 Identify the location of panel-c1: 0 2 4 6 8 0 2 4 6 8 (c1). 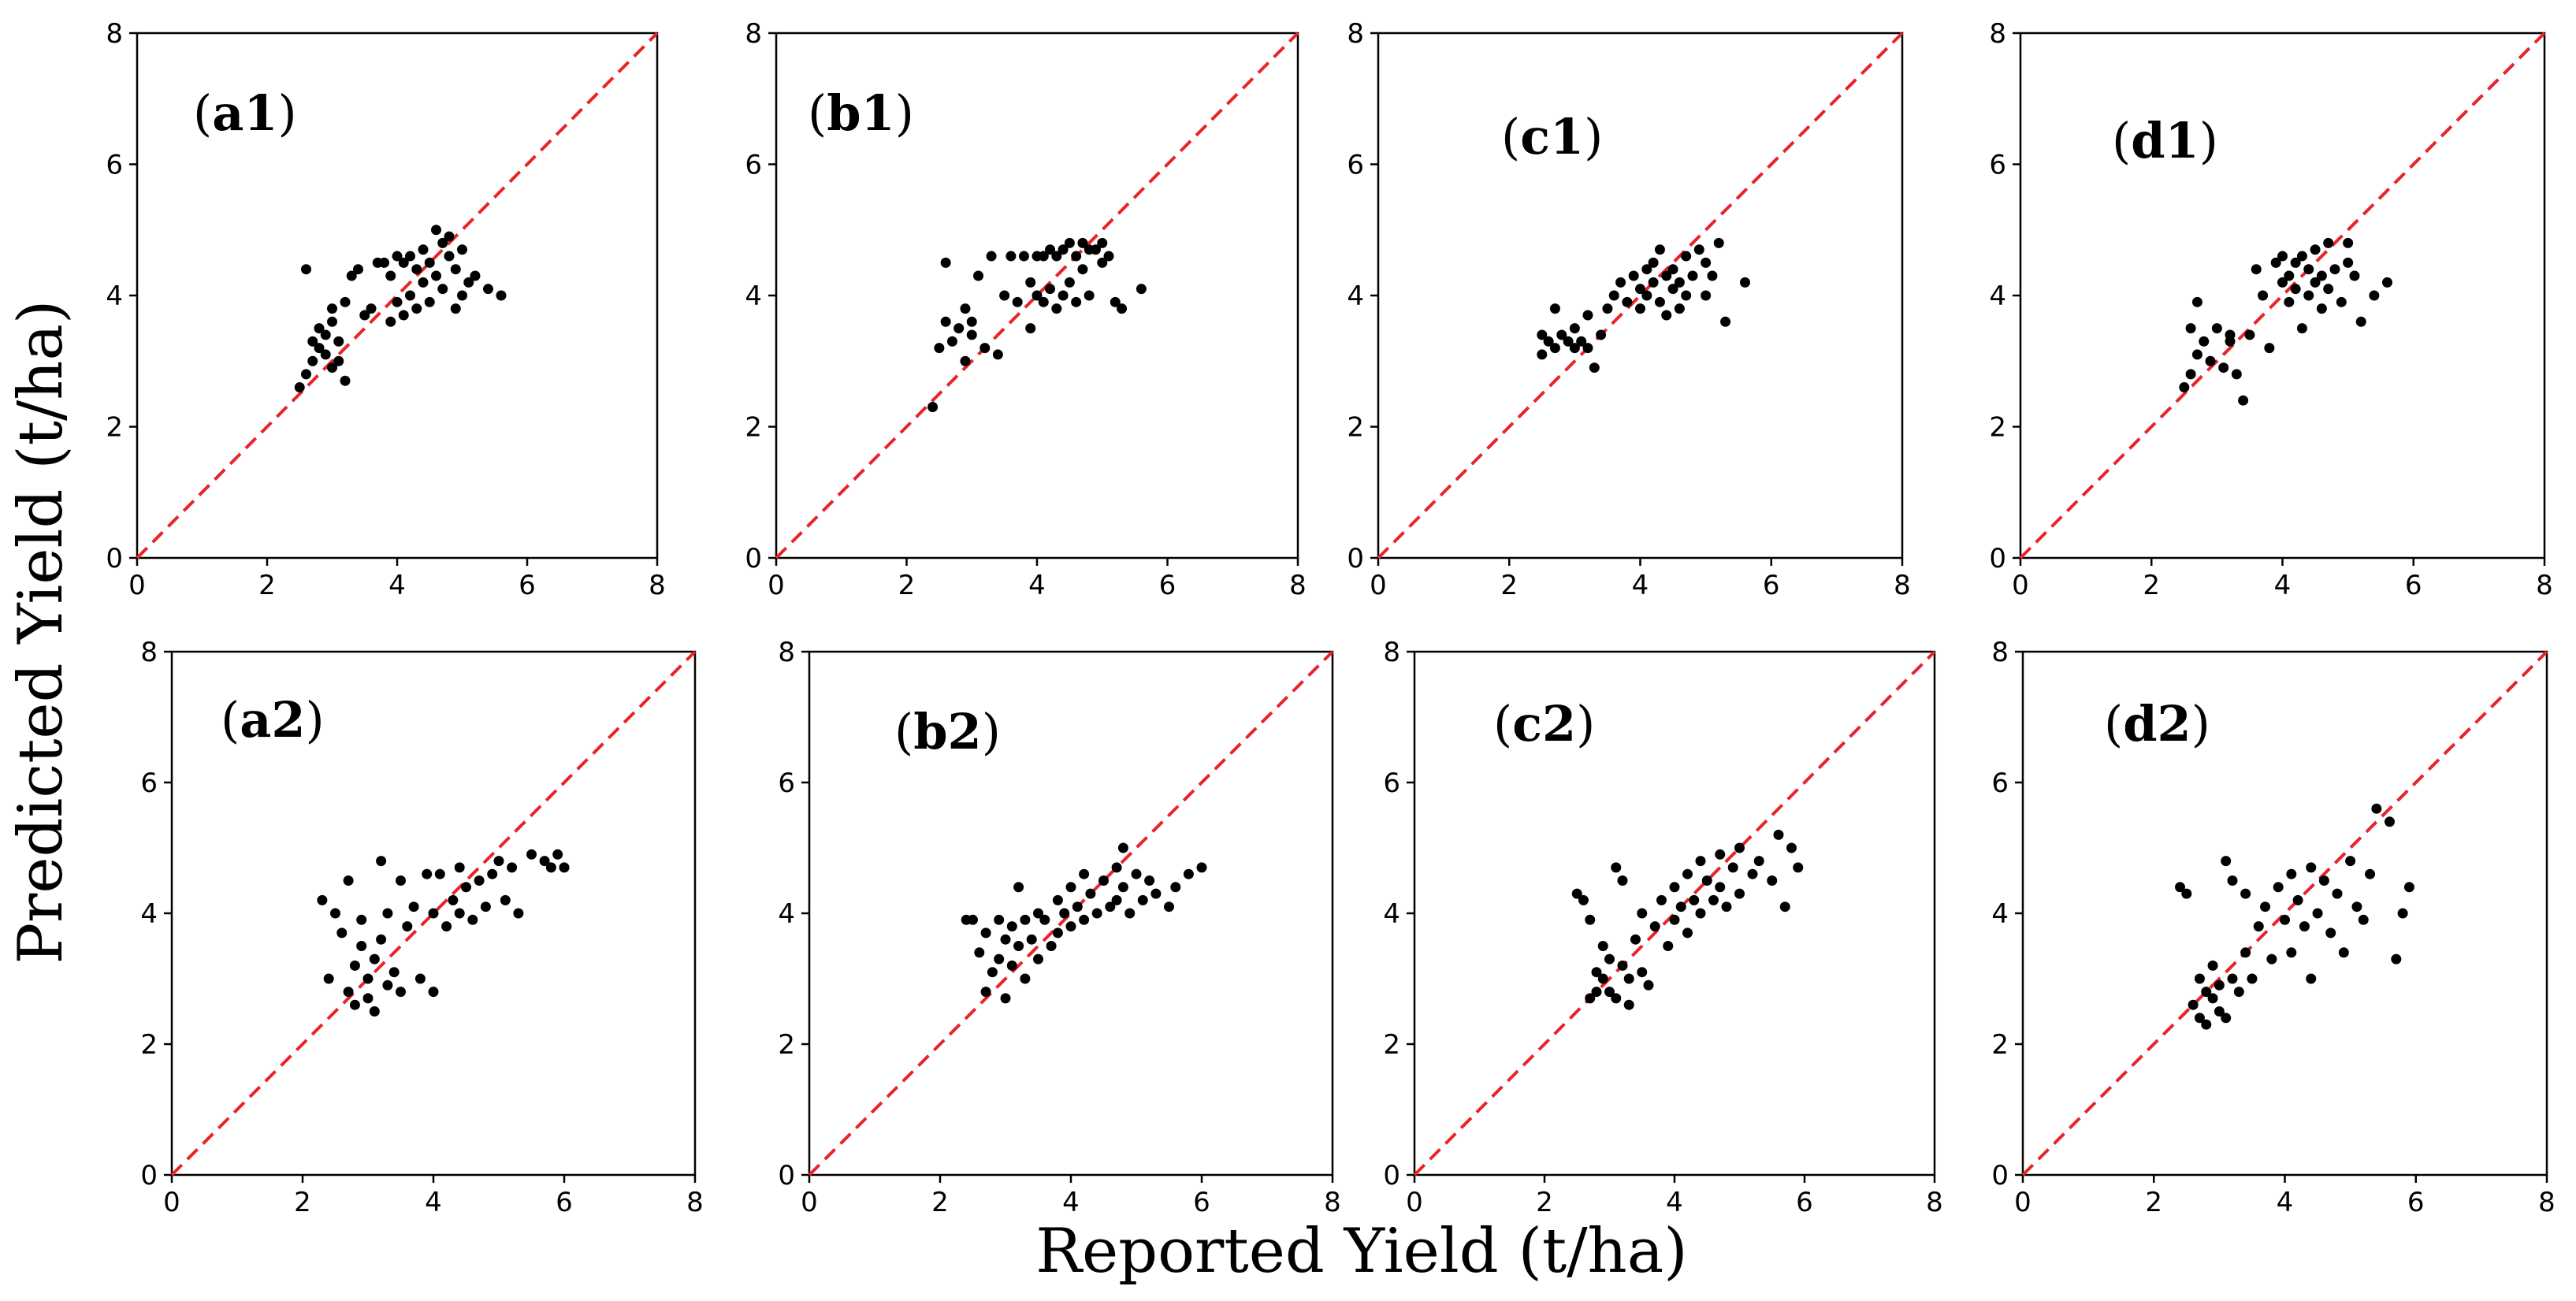
(1628, 309).